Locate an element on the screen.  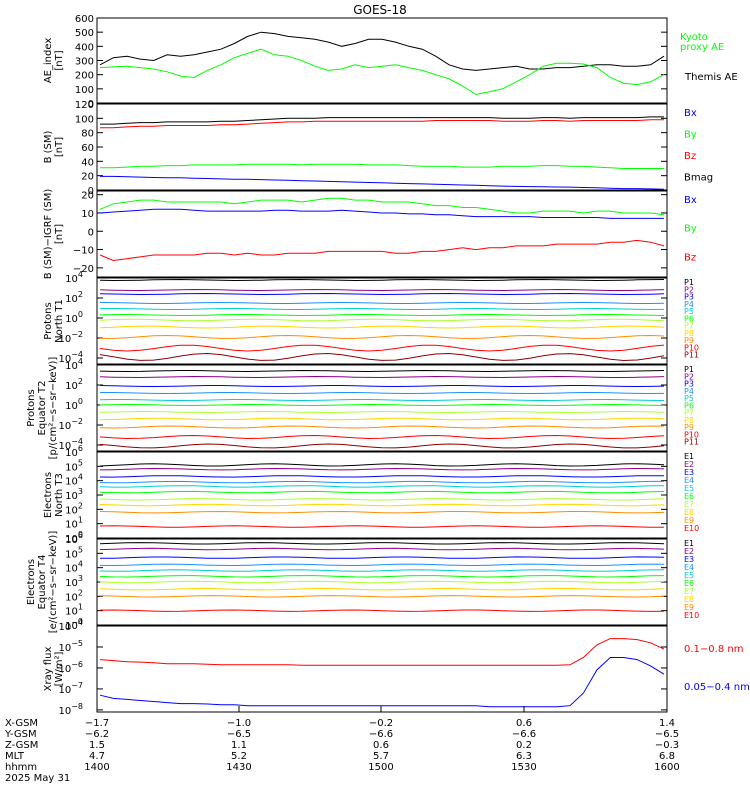
time-axis-value: 6.3 is located at coordinates (524, 756).